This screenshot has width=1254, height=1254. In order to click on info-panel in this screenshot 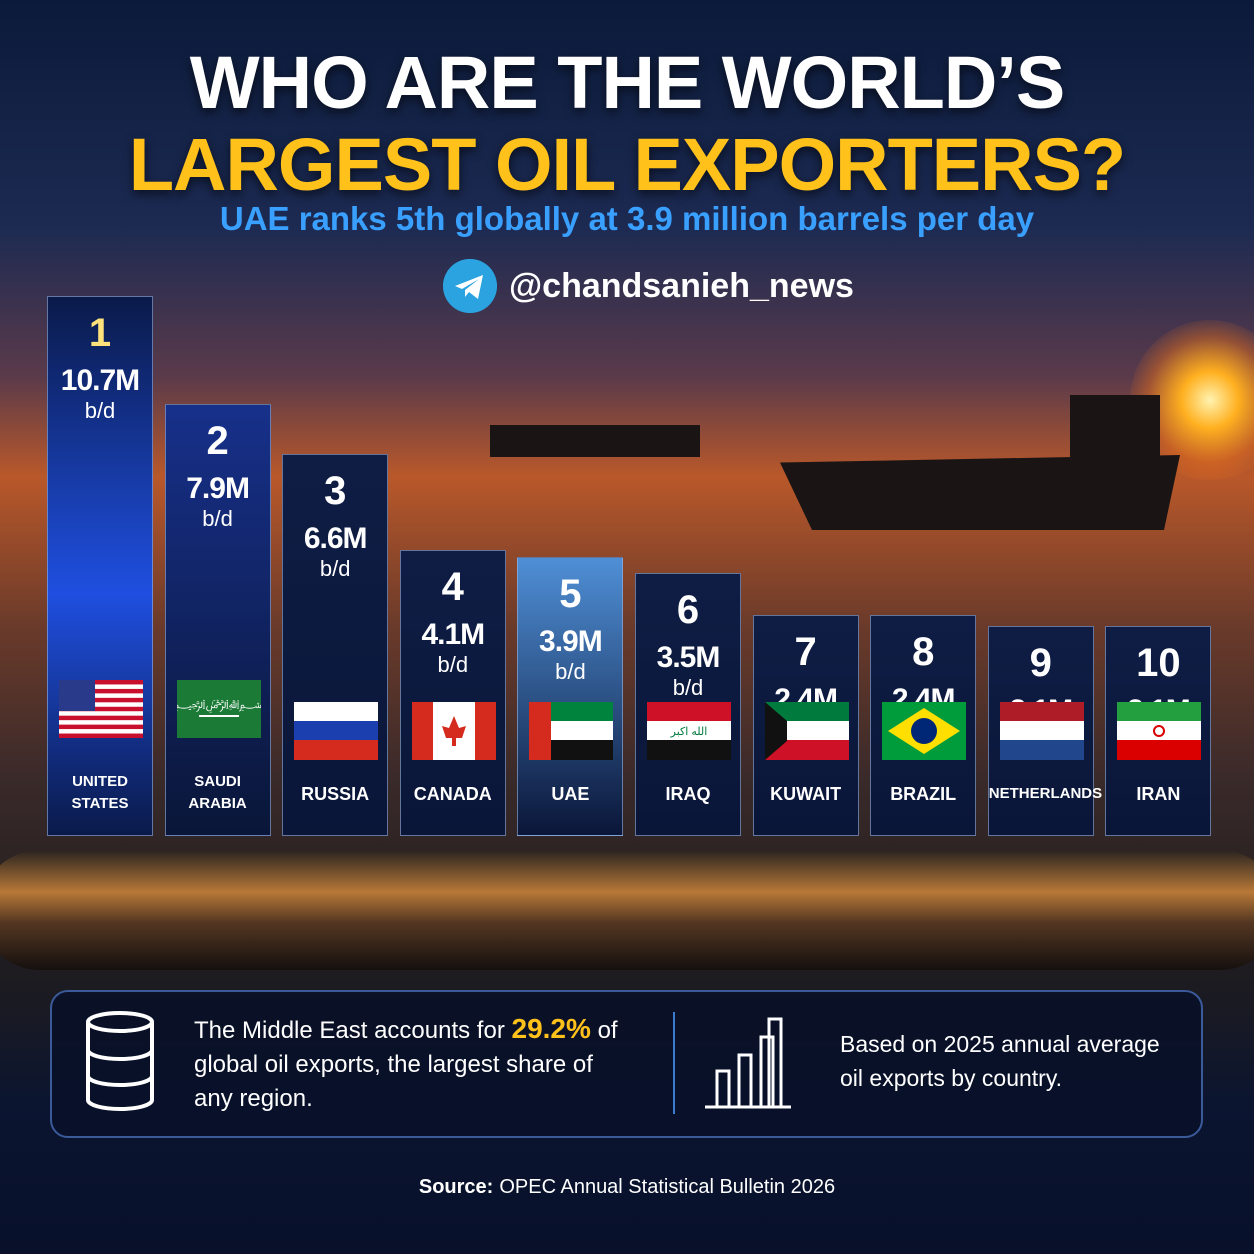, I will do `click(626, 1064)`.